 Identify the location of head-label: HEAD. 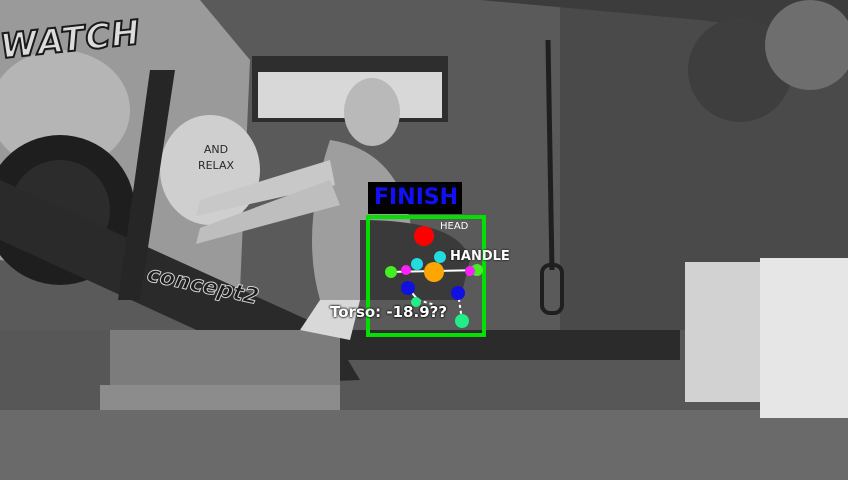
(454, 226).